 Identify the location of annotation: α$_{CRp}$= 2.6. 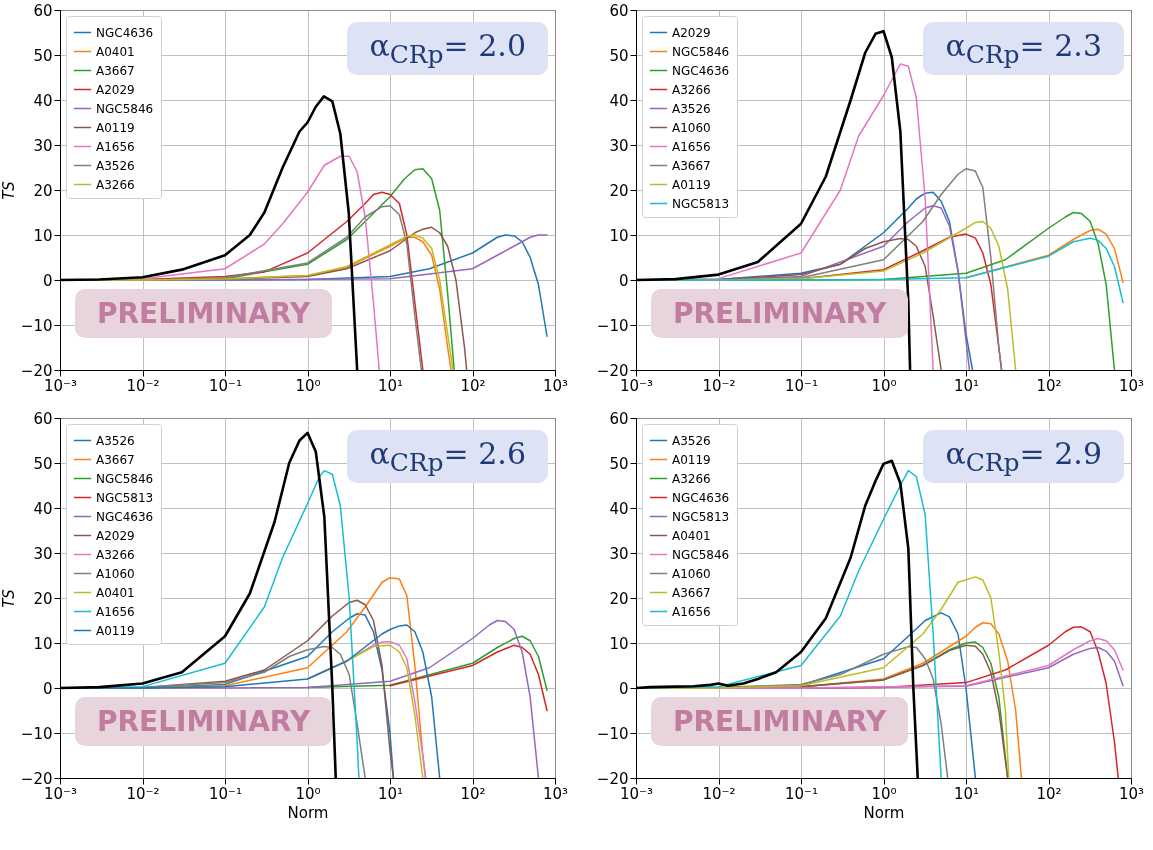
(447, 456).